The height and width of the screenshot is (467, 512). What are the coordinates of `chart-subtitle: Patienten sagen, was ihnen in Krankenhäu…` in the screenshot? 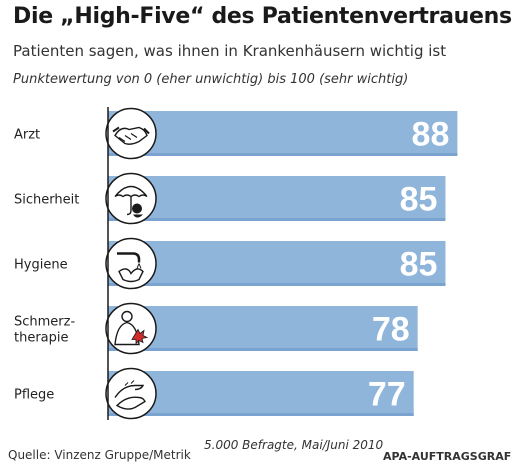 It's located at (230, 51).